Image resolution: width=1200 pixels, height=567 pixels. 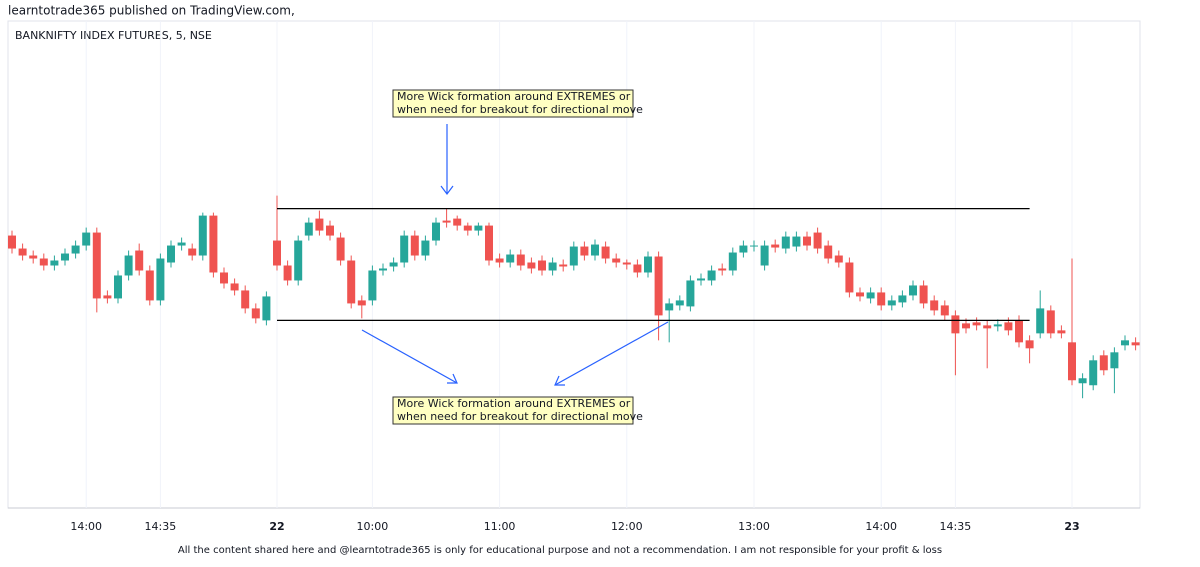 I want to click on chart-title: BANKNIFTY INDEX FUTURES, 5, NSE, so click(x=113, y=35).